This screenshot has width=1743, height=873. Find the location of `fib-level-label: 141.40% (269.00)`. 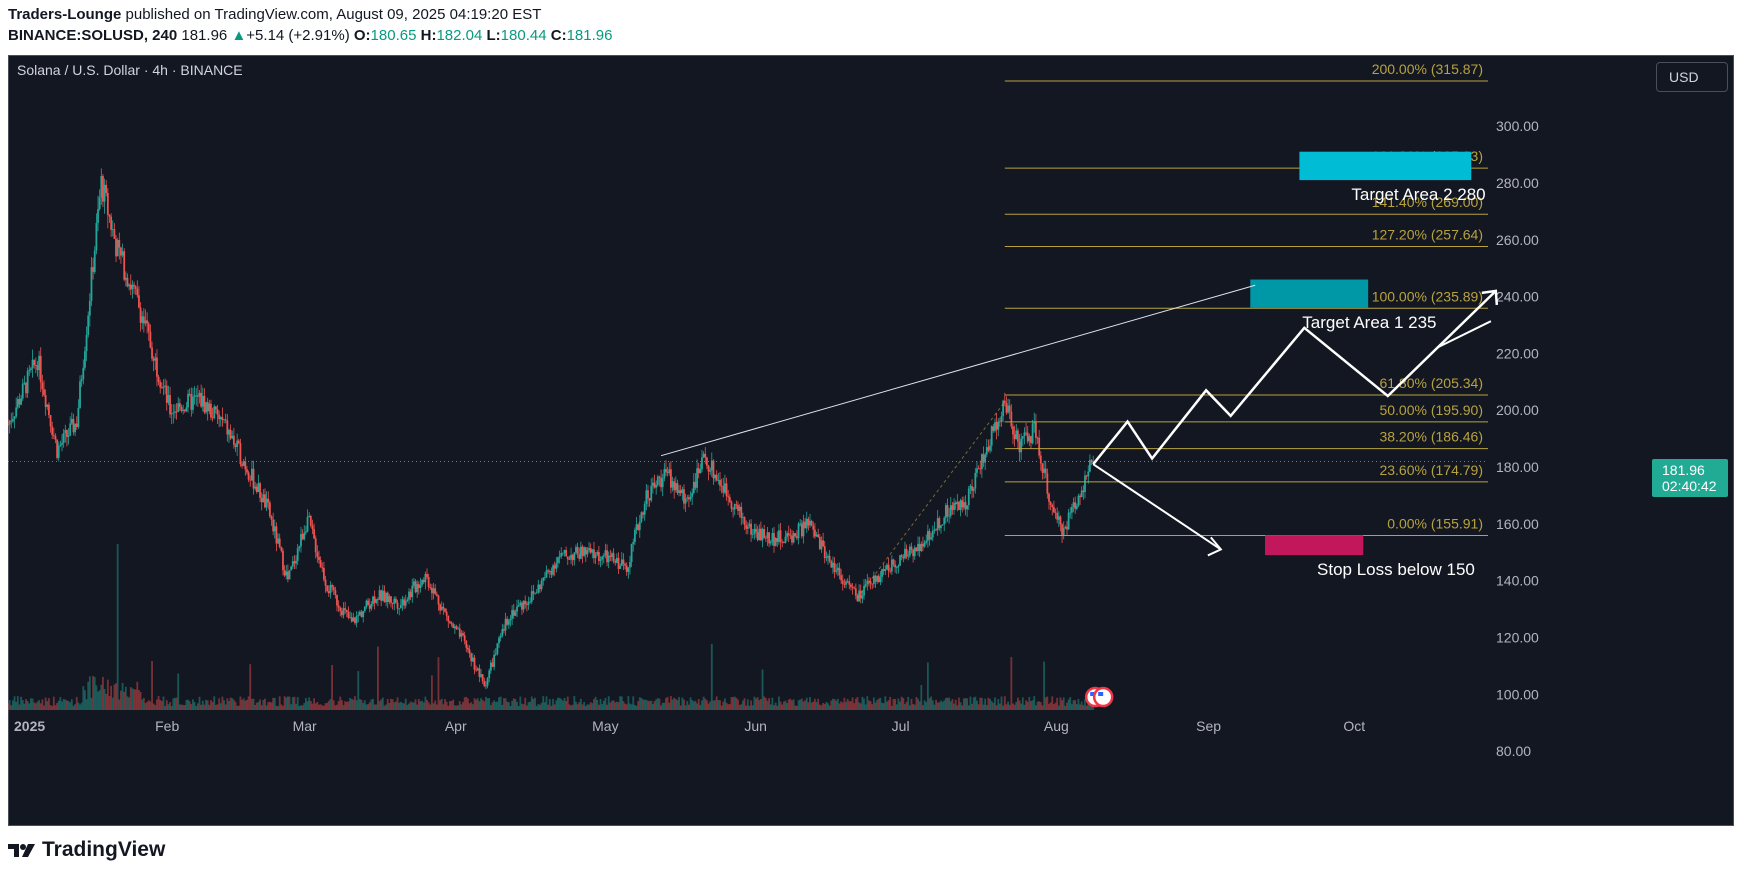

fib-level-label: 141.40% (269.00) is located at coordinates (1427, 202).